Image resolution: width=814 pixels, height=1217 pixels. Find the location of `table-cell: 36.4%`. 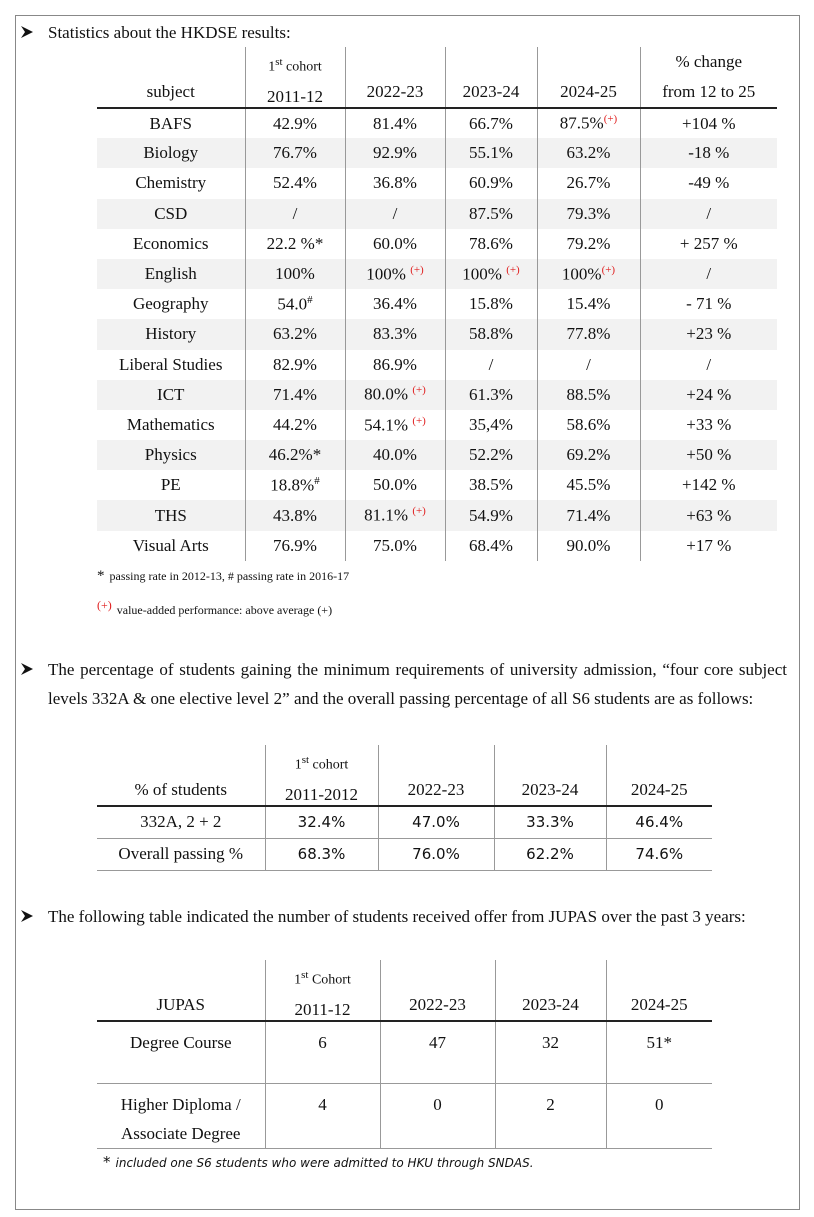

table-cell: 36.4% is located at coordinates (394, 304).